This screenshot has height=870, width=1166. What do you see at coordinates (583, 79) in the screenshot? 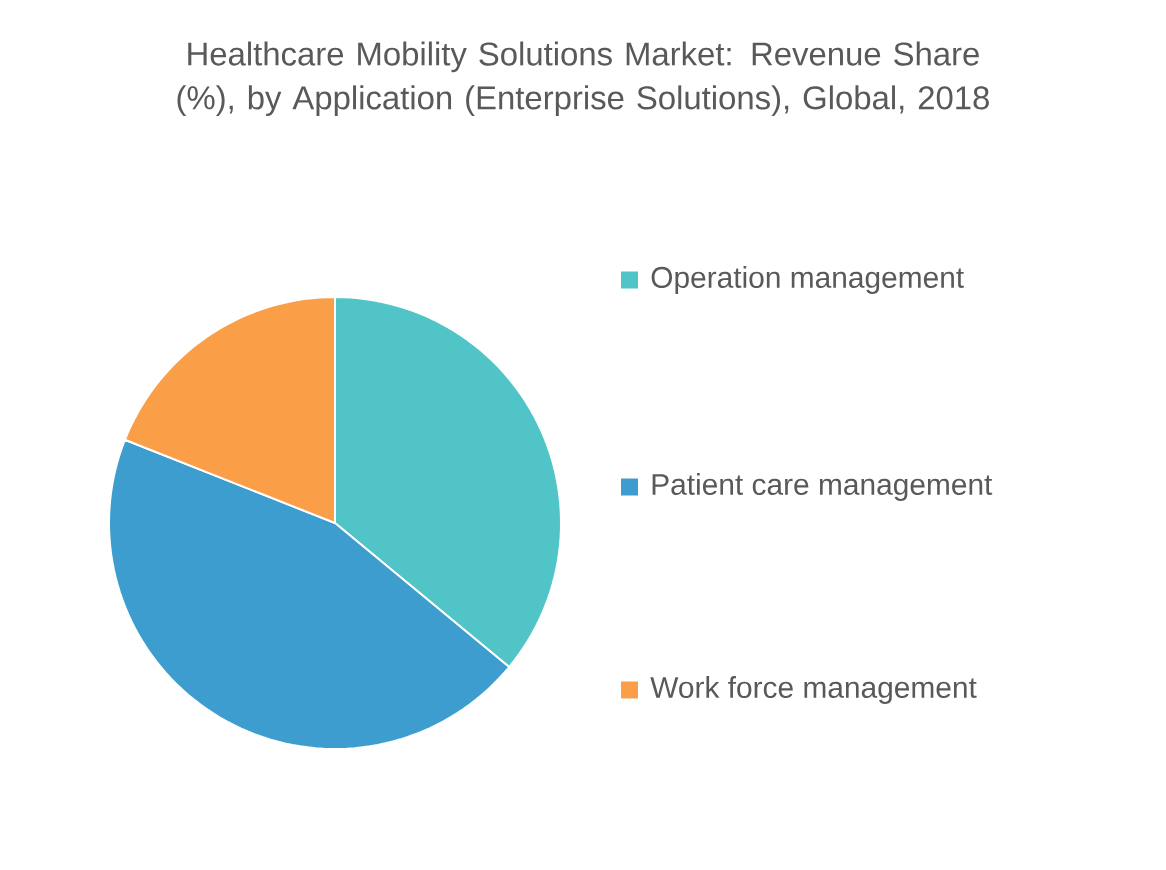
I see `chart-title: Healthcare Mobility Solutions Market: Revenue Share (%), by Application (Enterprise Solutions), Global, 2018` at bounding box center [583, 79].